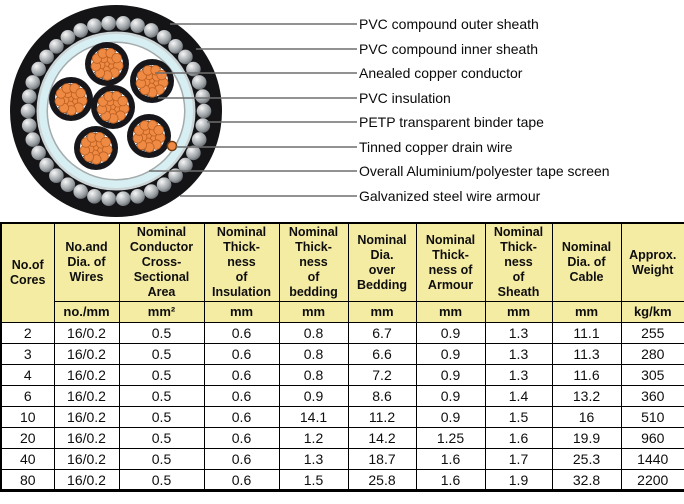 This screenshot has width=684, height=504. What do you see at coordinates (382, 354) in the screenshot?
I see `table-cell: 6.6` at bounding box center [382, 354].